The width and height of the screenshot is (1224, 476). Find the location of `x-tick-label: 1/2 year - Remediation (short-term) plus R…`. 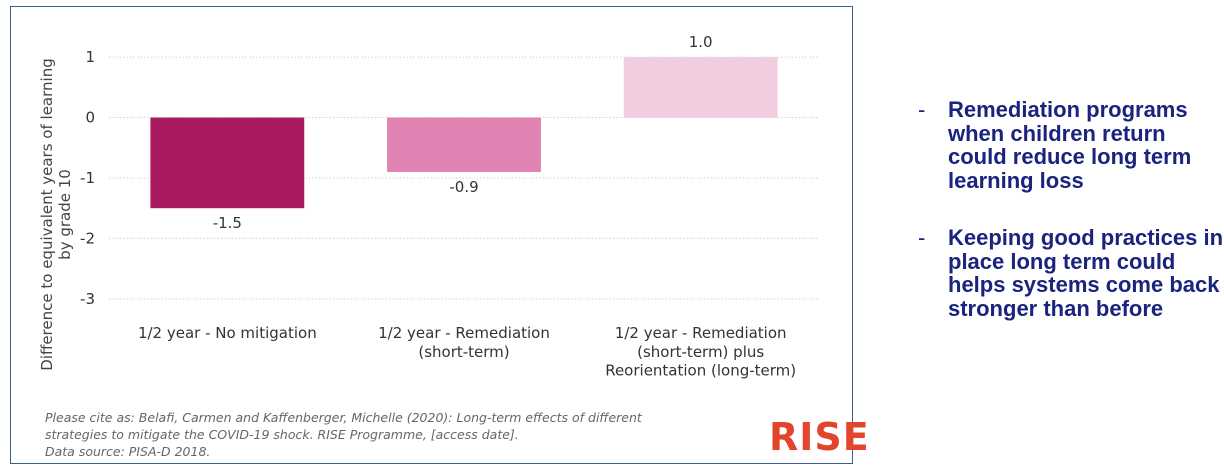

x-tick-label: 1/2 year - Remediation (short-term) plus R… is located at coordinates (700, 352).